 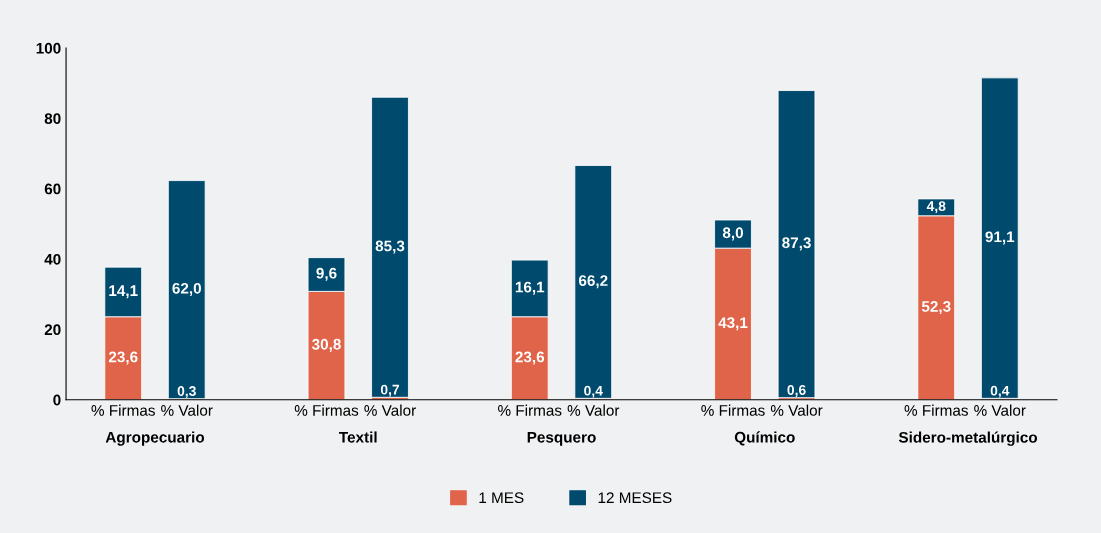 I want to click on text: Textil, so click(x=358, y=437).